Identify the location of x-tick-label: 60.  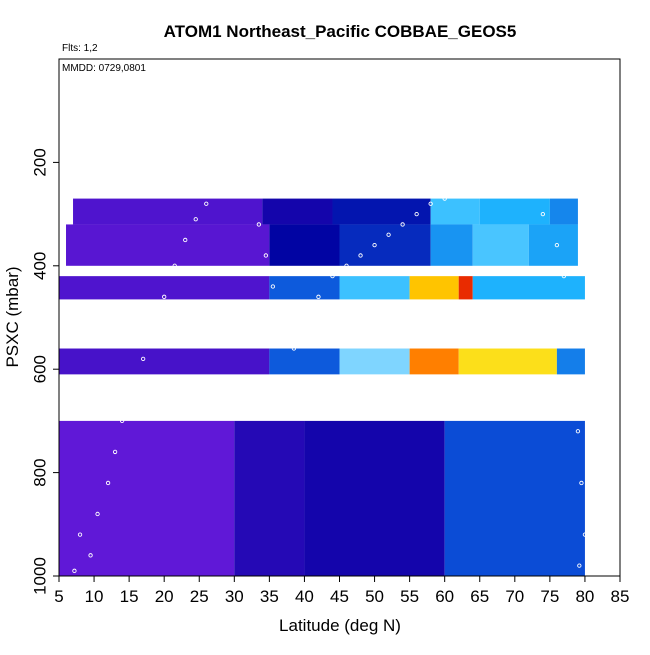
(444, 596).